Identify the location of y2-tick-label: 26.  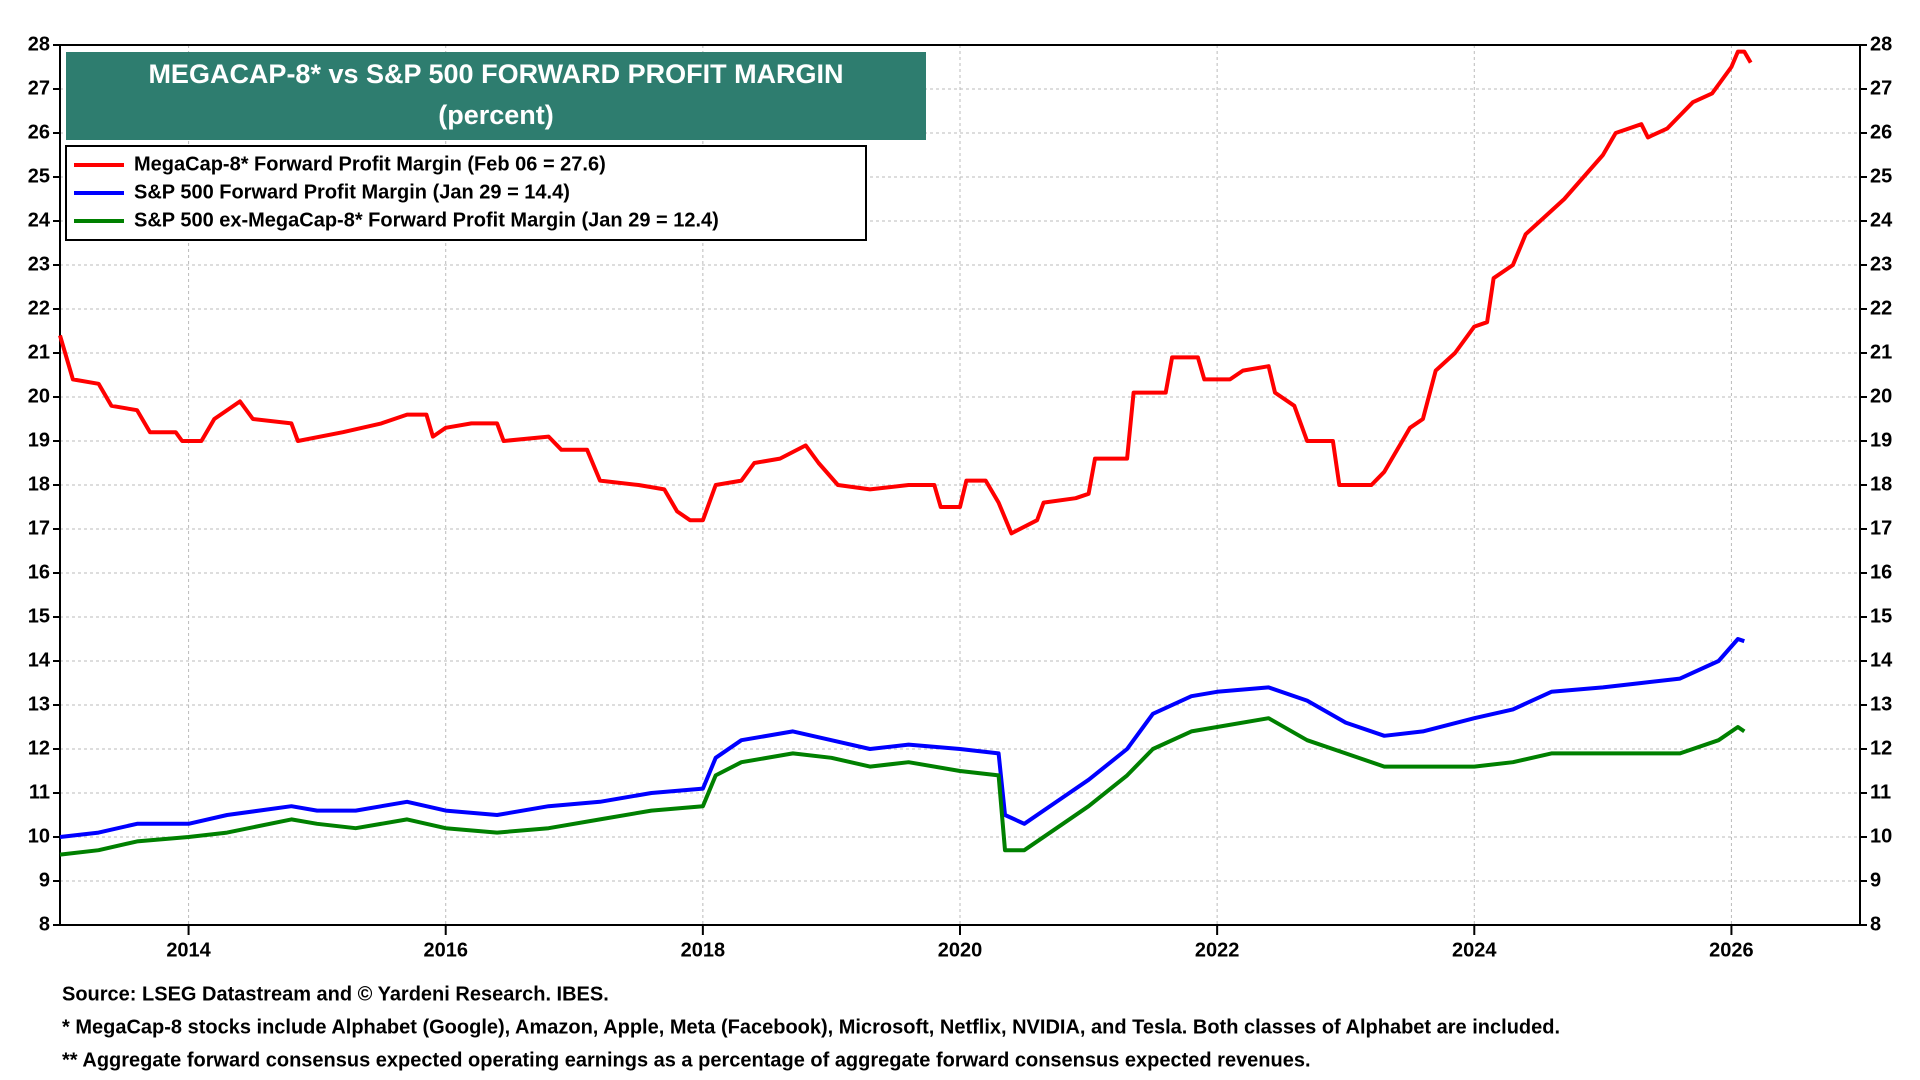
(1881, 132).